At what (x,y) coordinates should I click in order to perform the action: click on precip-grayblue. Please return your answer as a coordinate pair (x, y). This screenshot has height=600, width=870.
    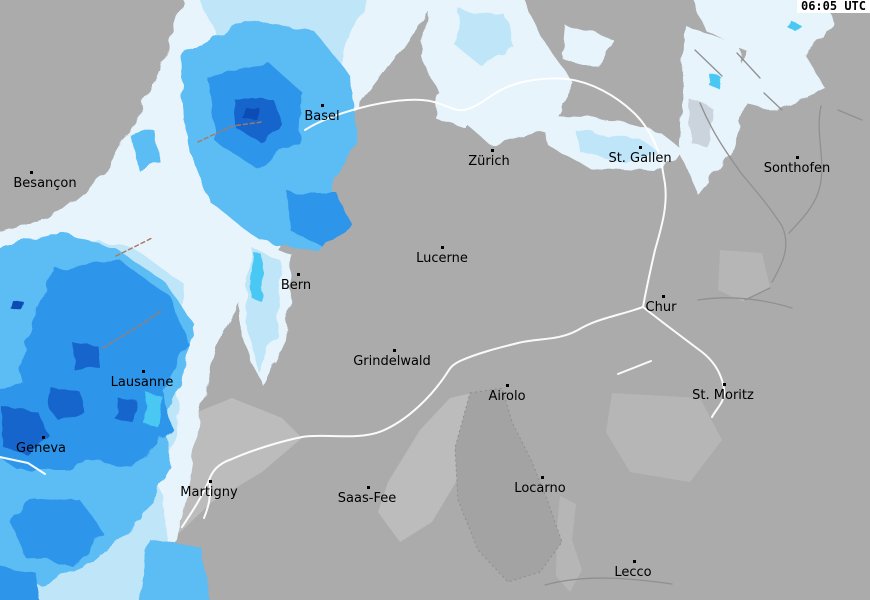
    Looking at the image, I should click on (700, 123).